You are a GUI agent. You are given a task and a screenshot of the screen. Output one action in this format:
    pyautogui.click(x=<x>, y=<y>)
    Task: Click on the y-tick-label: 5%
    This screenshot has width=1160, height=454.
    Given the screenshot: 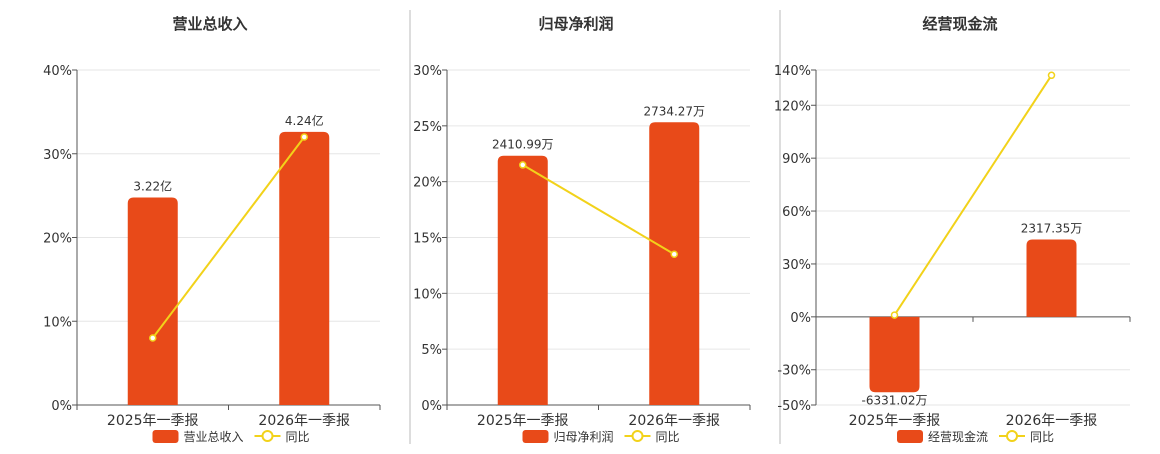 What is the action you would take?
    pyautogui.click(x=431, y=350)
    